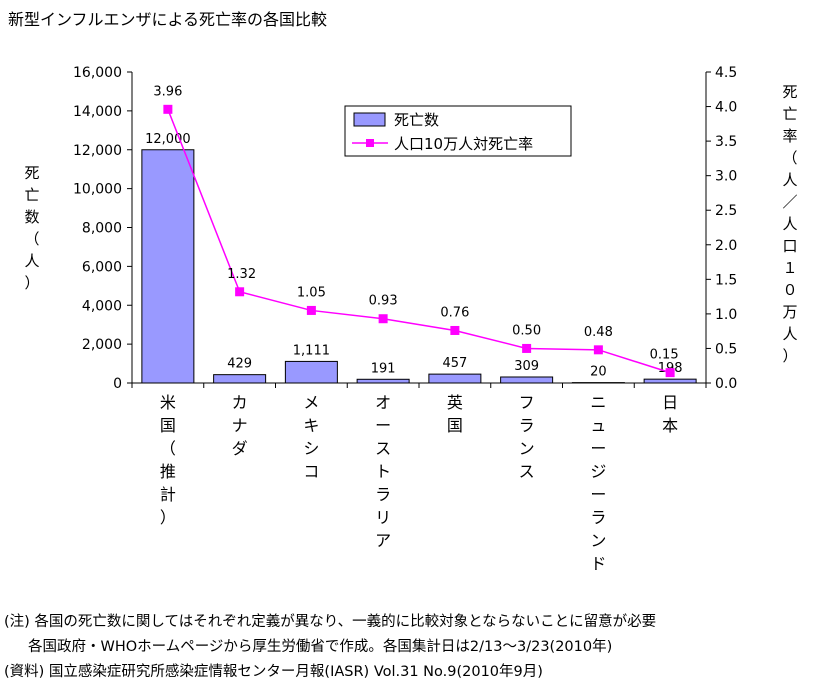  I want to click on rate-data-label: 1.05, so click(311, 292).